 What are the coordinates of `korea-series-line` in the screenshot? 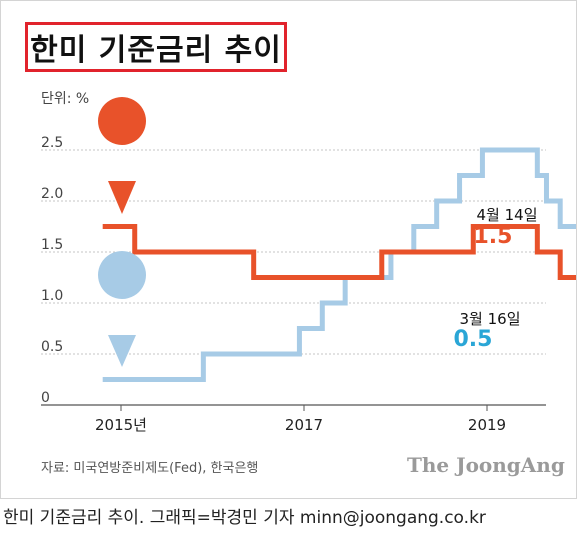 It's located at (339, 252).